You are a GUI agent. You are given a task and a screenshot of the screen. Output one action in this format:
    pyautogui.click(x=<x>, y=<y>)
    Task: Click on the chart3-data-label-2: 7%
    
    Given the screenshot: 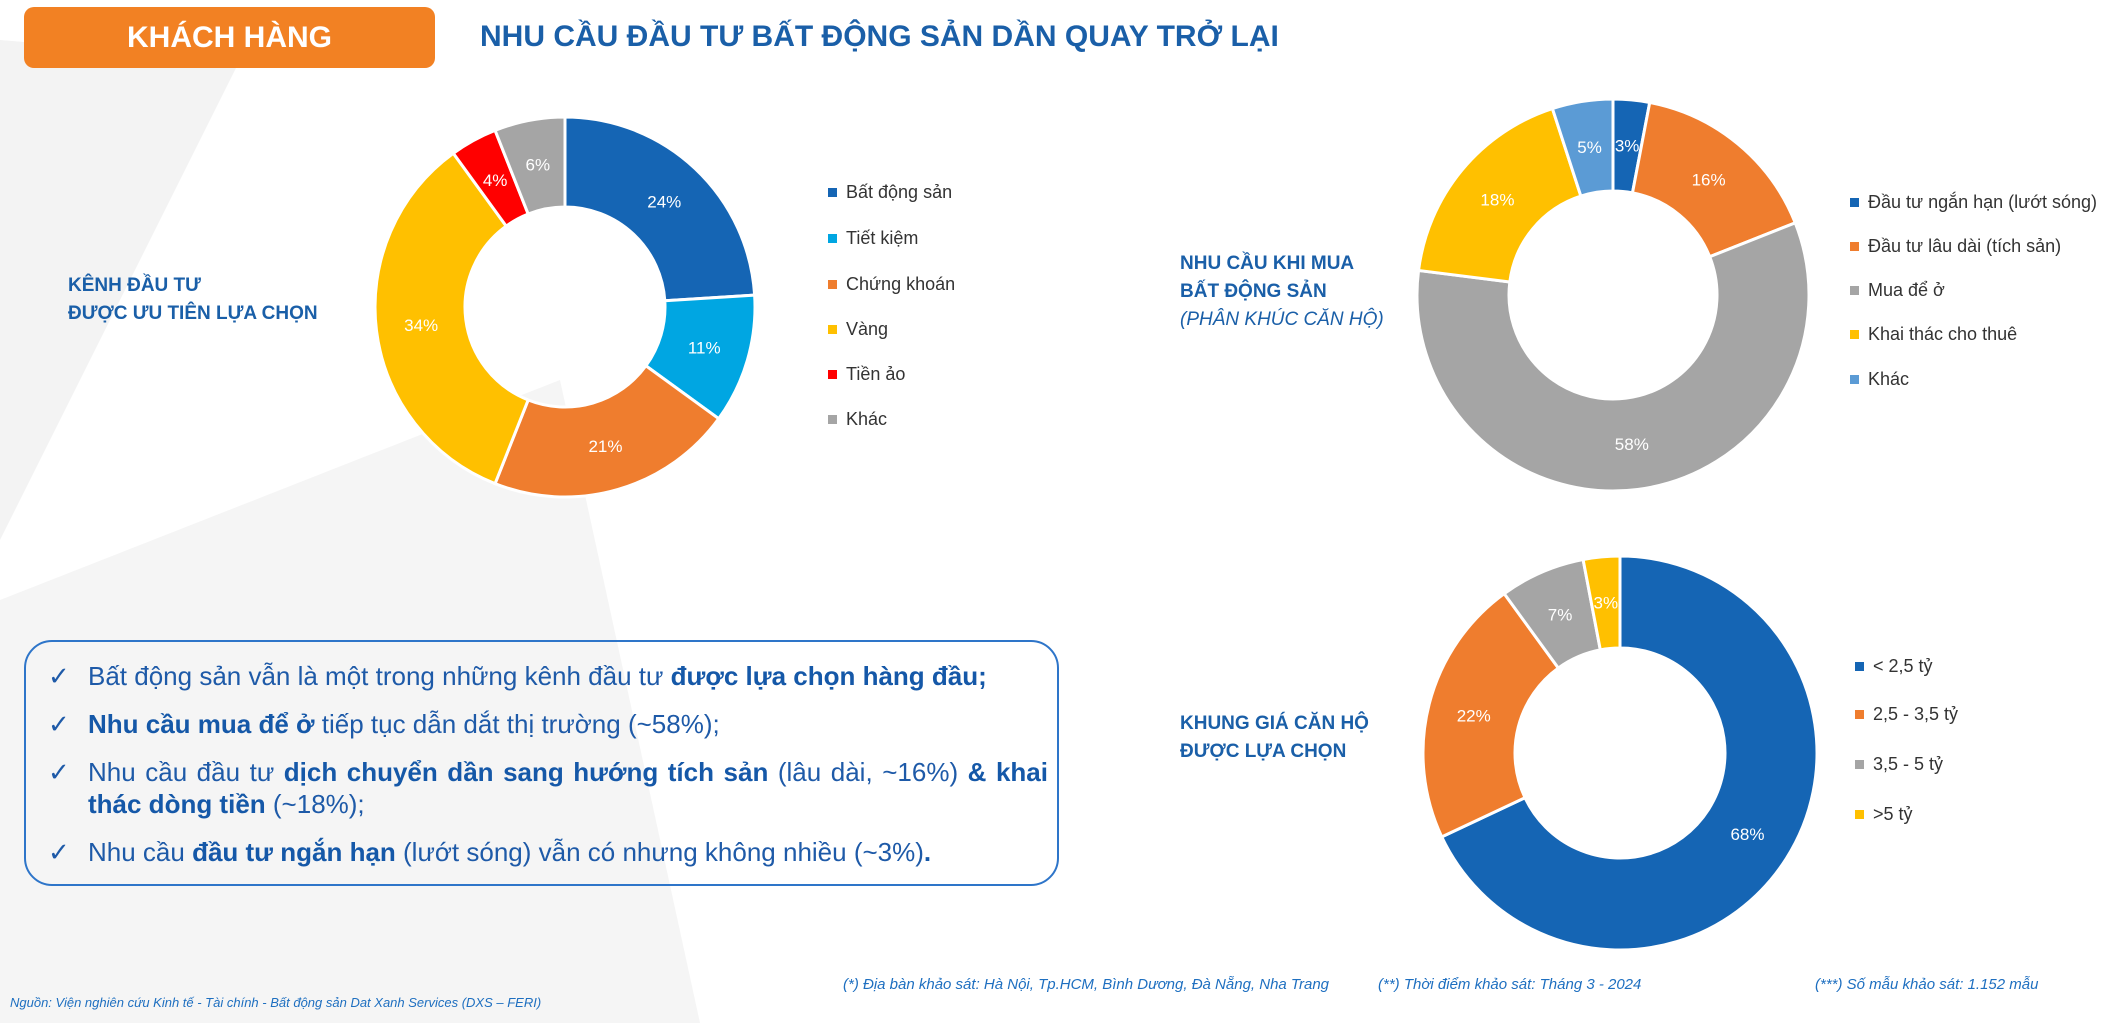 What is the action you would take?
    pyautogui.click(x=1560, y=614)
    